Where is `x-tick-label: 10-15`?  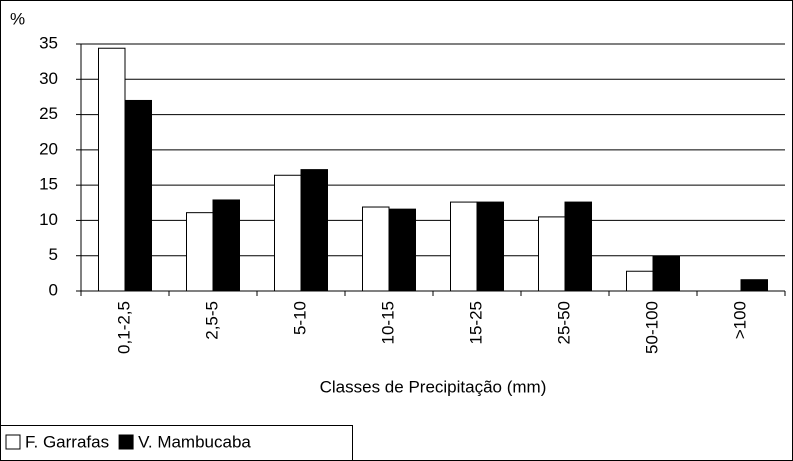
x-tick-label: 10-15 is located at coordinates (387, 322).